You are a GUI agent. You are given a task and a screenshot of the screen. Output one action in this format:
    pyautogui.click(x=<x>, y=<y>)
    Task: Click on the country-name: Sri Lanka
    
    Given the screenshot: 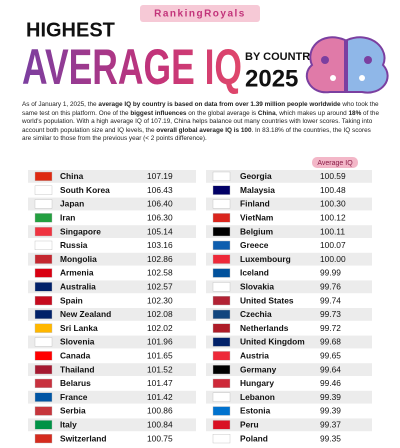 What is the action you would take?
    pyautogui.click(x=79, y=328)
    